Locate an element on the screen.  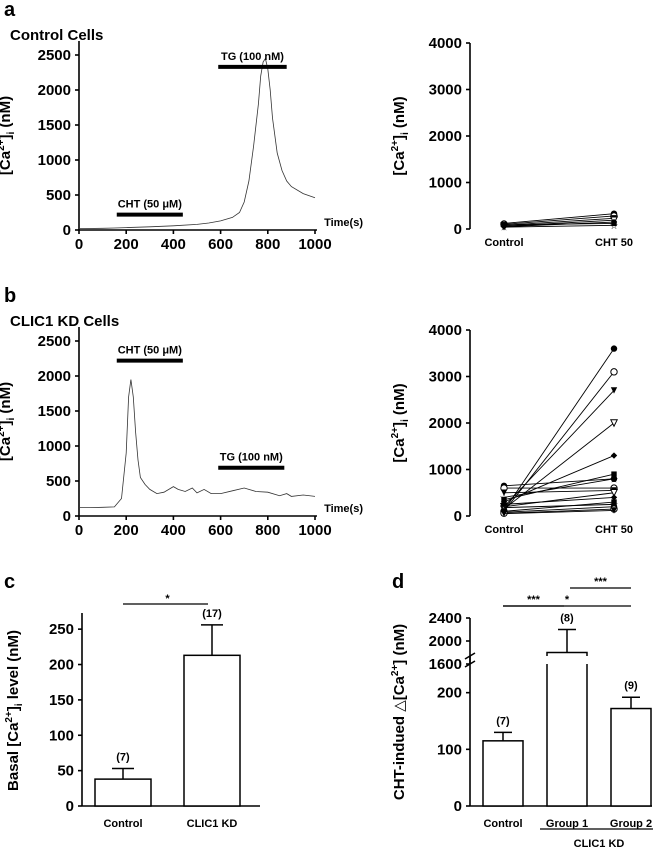
panel-letter-b: b is located at coordinates (10, 296).